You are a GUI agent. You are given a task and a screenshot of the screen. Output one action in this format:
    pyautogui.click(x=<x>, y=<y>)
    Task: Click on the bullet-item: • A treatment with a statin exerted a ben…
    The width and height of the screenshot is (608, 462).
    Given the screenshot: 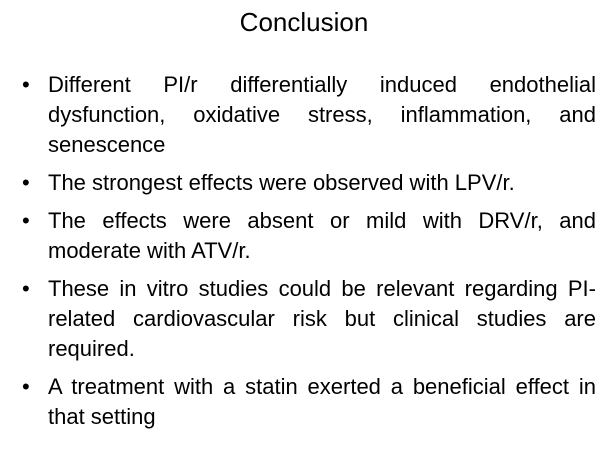 What is the action you would take?
    pyautogui.click(x=309, y=402)
    